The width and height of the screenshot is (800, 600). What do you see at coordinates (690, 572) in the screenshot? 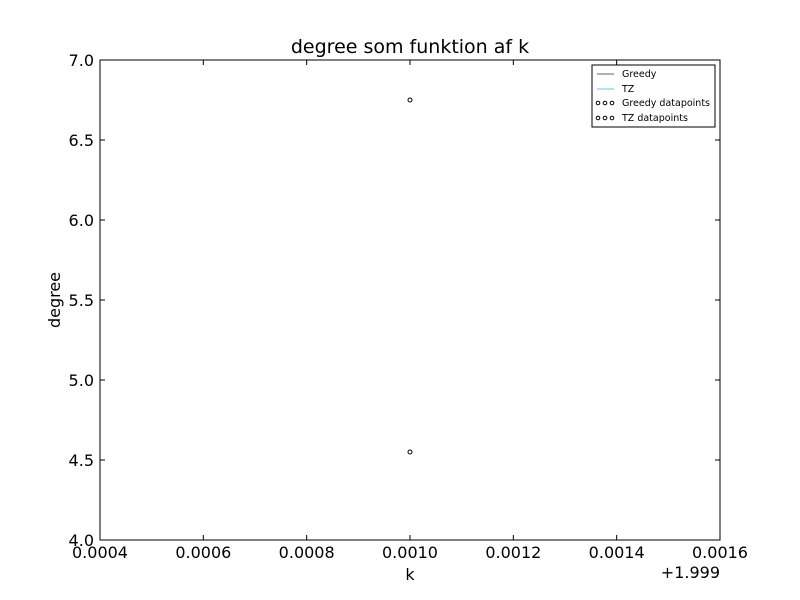
I see `x-offset-label: +1.999` at bounding box center [690, 572].